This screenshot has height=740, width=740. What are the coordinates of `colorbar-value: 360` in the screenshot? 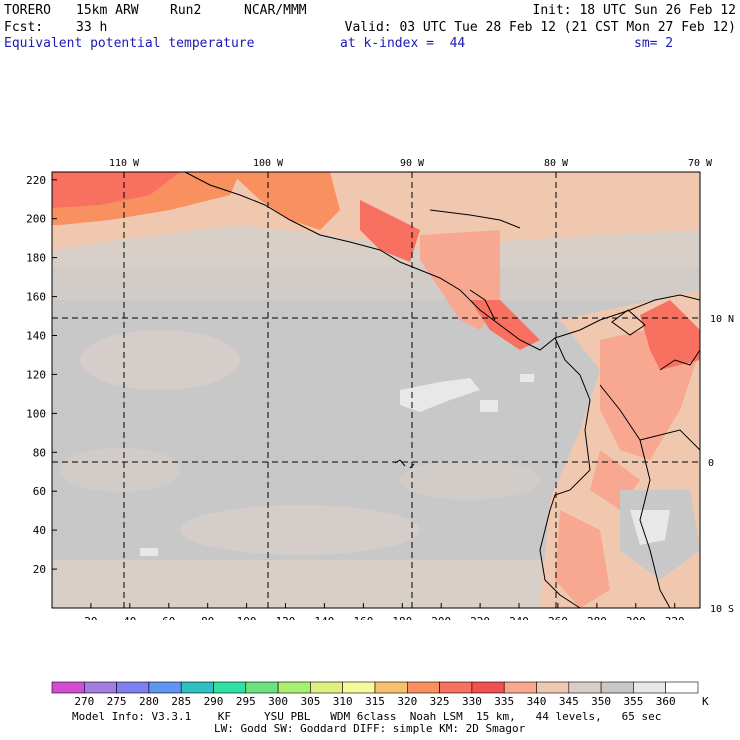 It's located at (666, 701).